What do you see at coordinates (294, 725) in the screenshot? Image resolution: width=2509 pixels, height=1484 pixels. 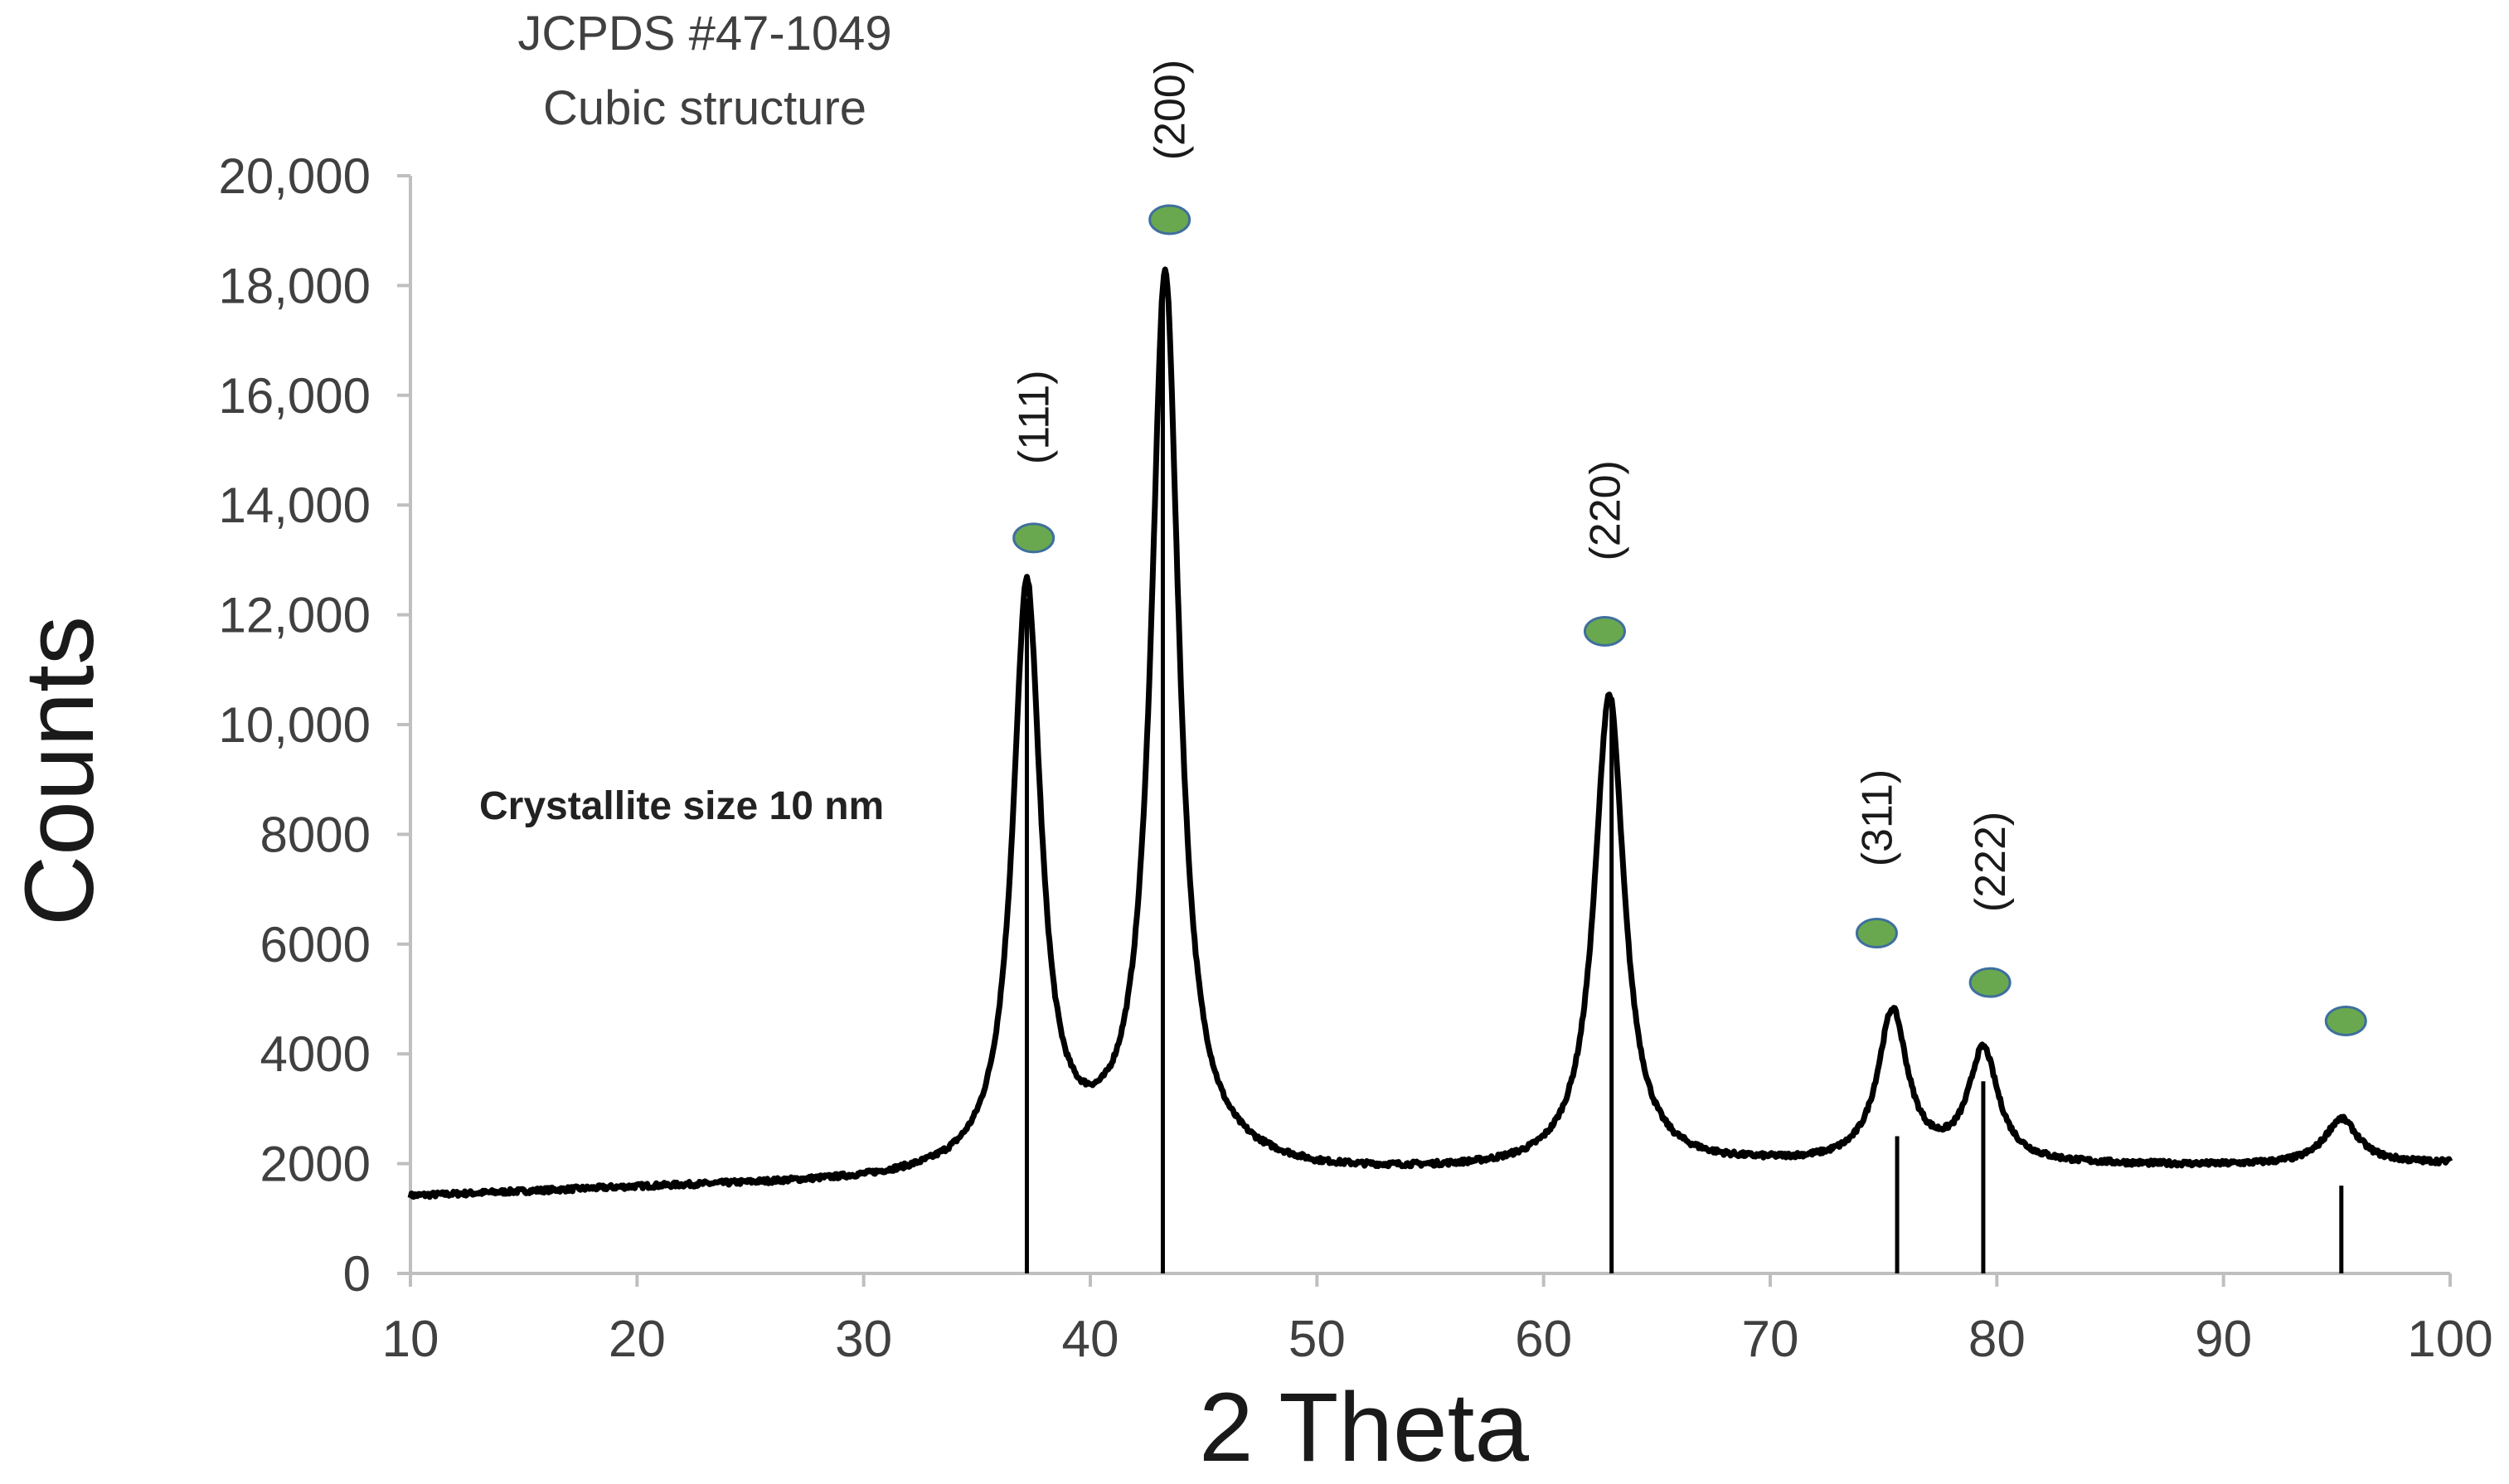 I see `y-tick-label: 10,000` at bounding box center [294, 725].